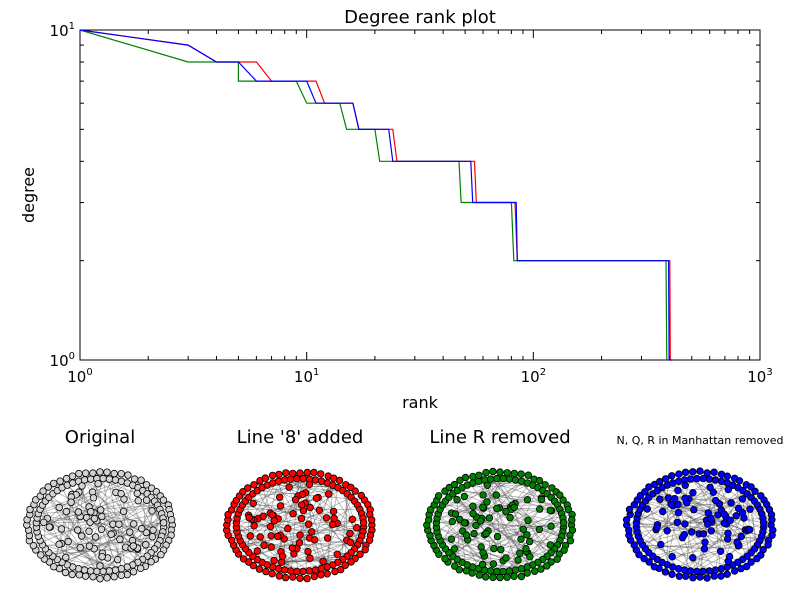 Image resolution: width=800 pixels, height=600 pixels. What do you see at coordinates (306, 376) in the screenshot?
I see `x-tick-label: 101` at bounding box center [306, 376].